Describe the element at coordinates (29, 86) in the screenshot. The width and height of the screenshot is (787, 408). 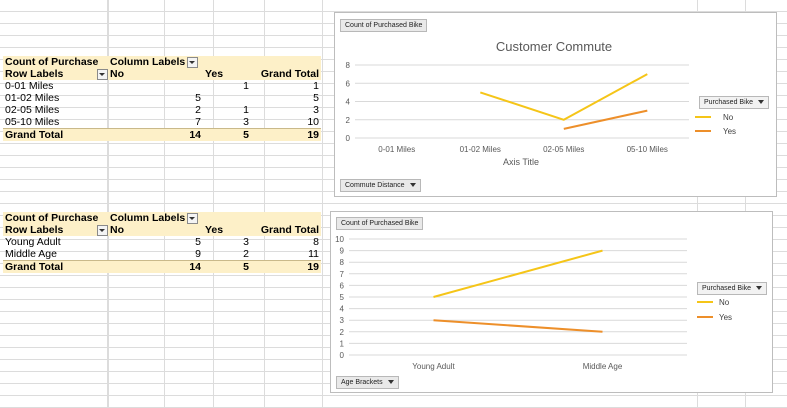
I see `row-label: 0-01 Miles` at that location.